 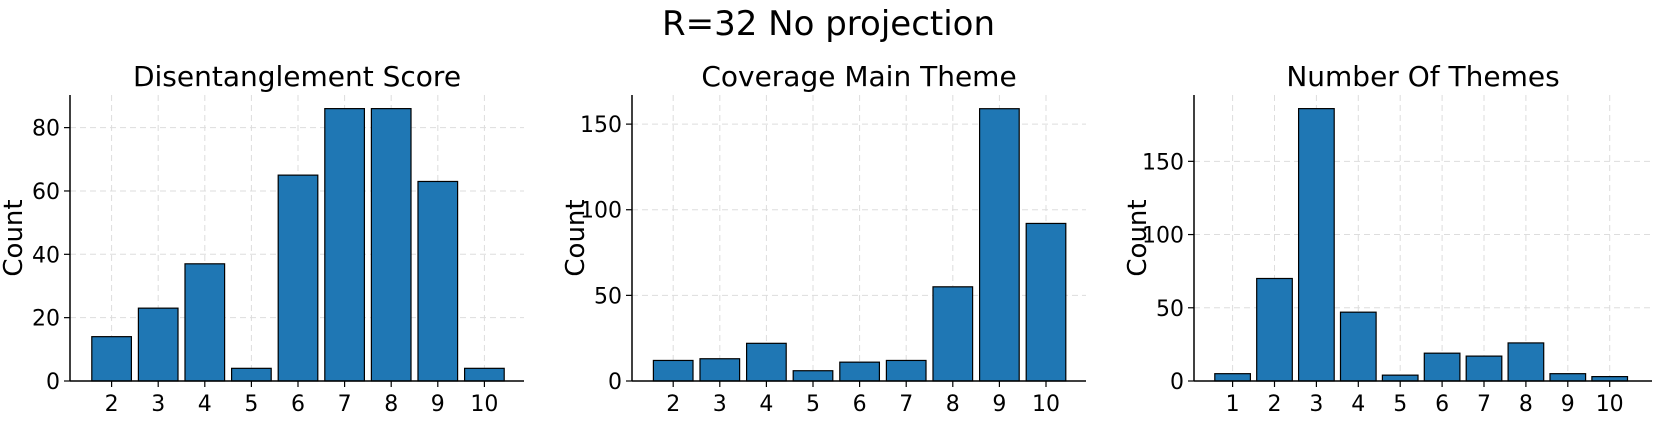 What do you see at coordinates (46, 129) in the screenshot?
I see `y-tick-label: 80` at bounding box center [46, 129].